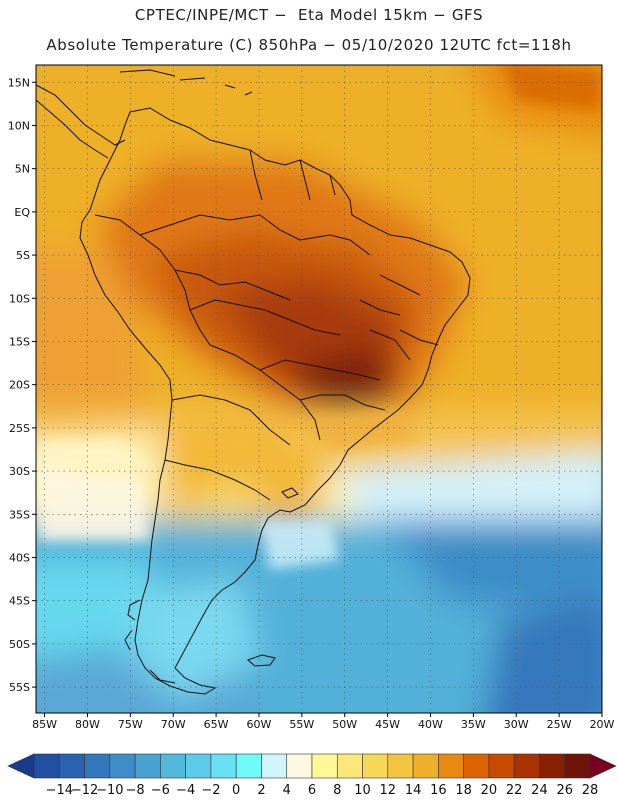  I want to click on central-america-coastline, so click(81, 121).